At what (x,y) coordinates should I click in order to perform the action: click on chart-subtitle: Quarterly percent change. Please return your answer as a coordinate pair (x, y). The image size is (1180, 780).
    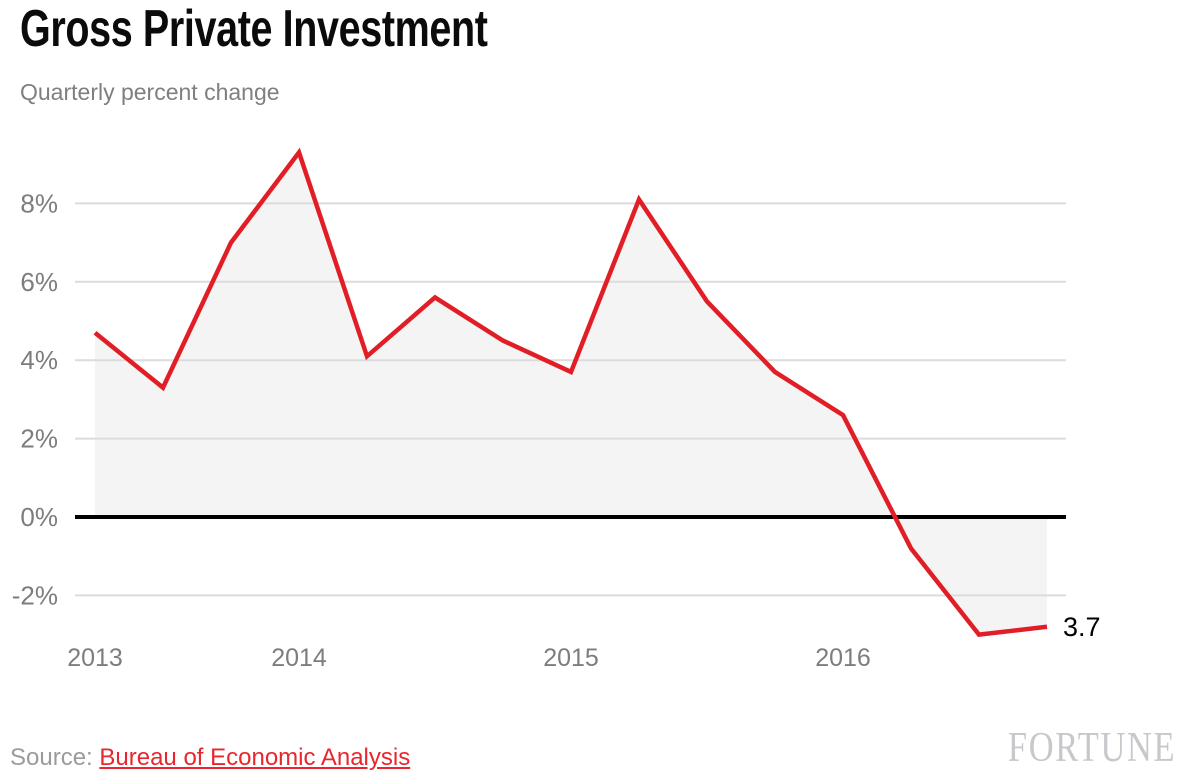
    Looking at the image, I should click on (150, 92).